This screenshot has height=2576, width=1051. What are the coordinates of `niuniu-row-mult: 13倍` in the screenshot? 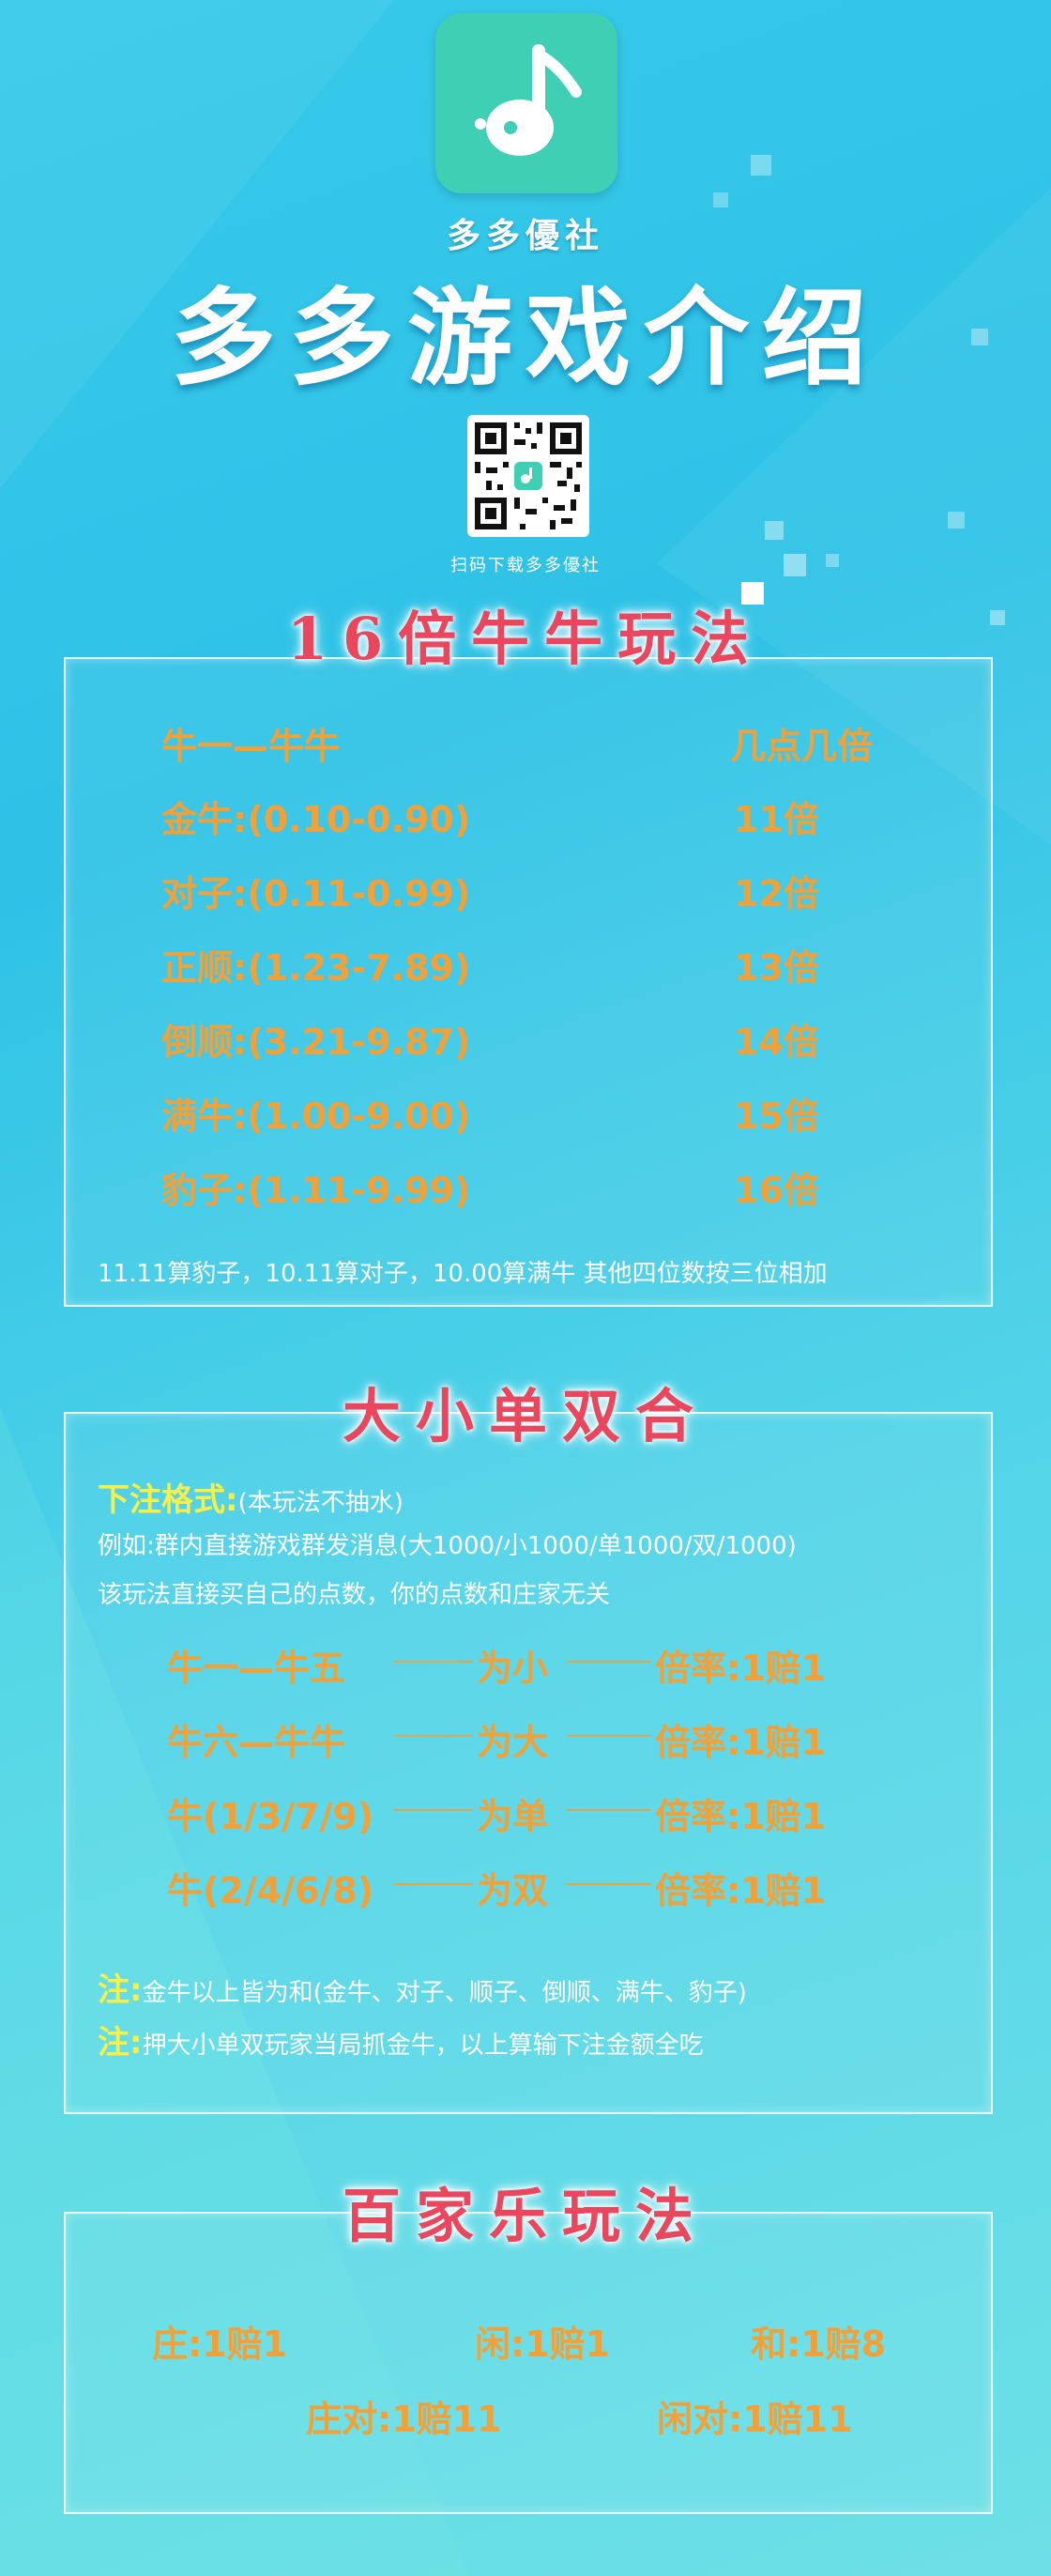 It's located at (776, 968).